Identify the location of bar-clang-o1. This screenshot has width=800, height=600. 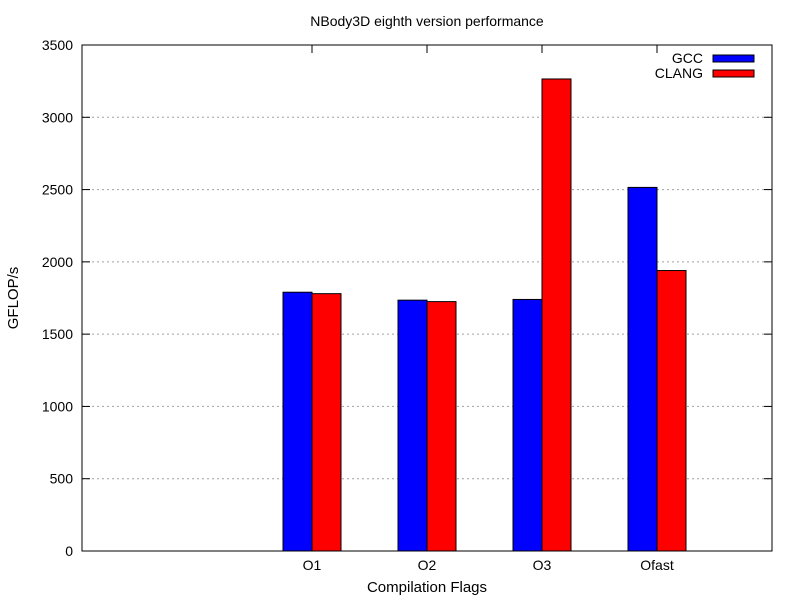
(326, 422).